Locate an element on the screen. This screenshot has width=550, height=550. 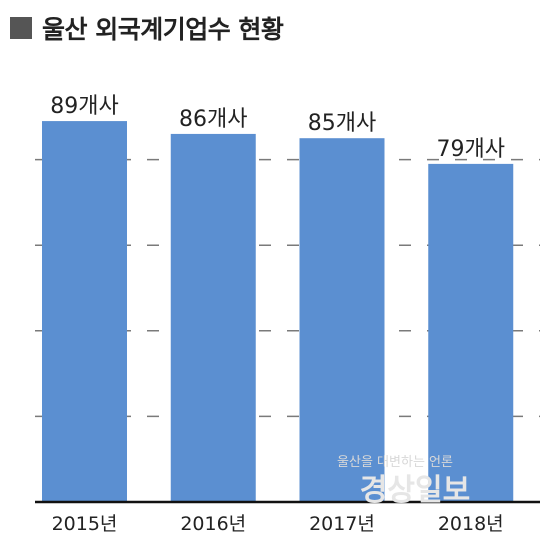
bar-value-labels: 89개사 86개사 85개사 79개사 is located at coordinates (277, 128).